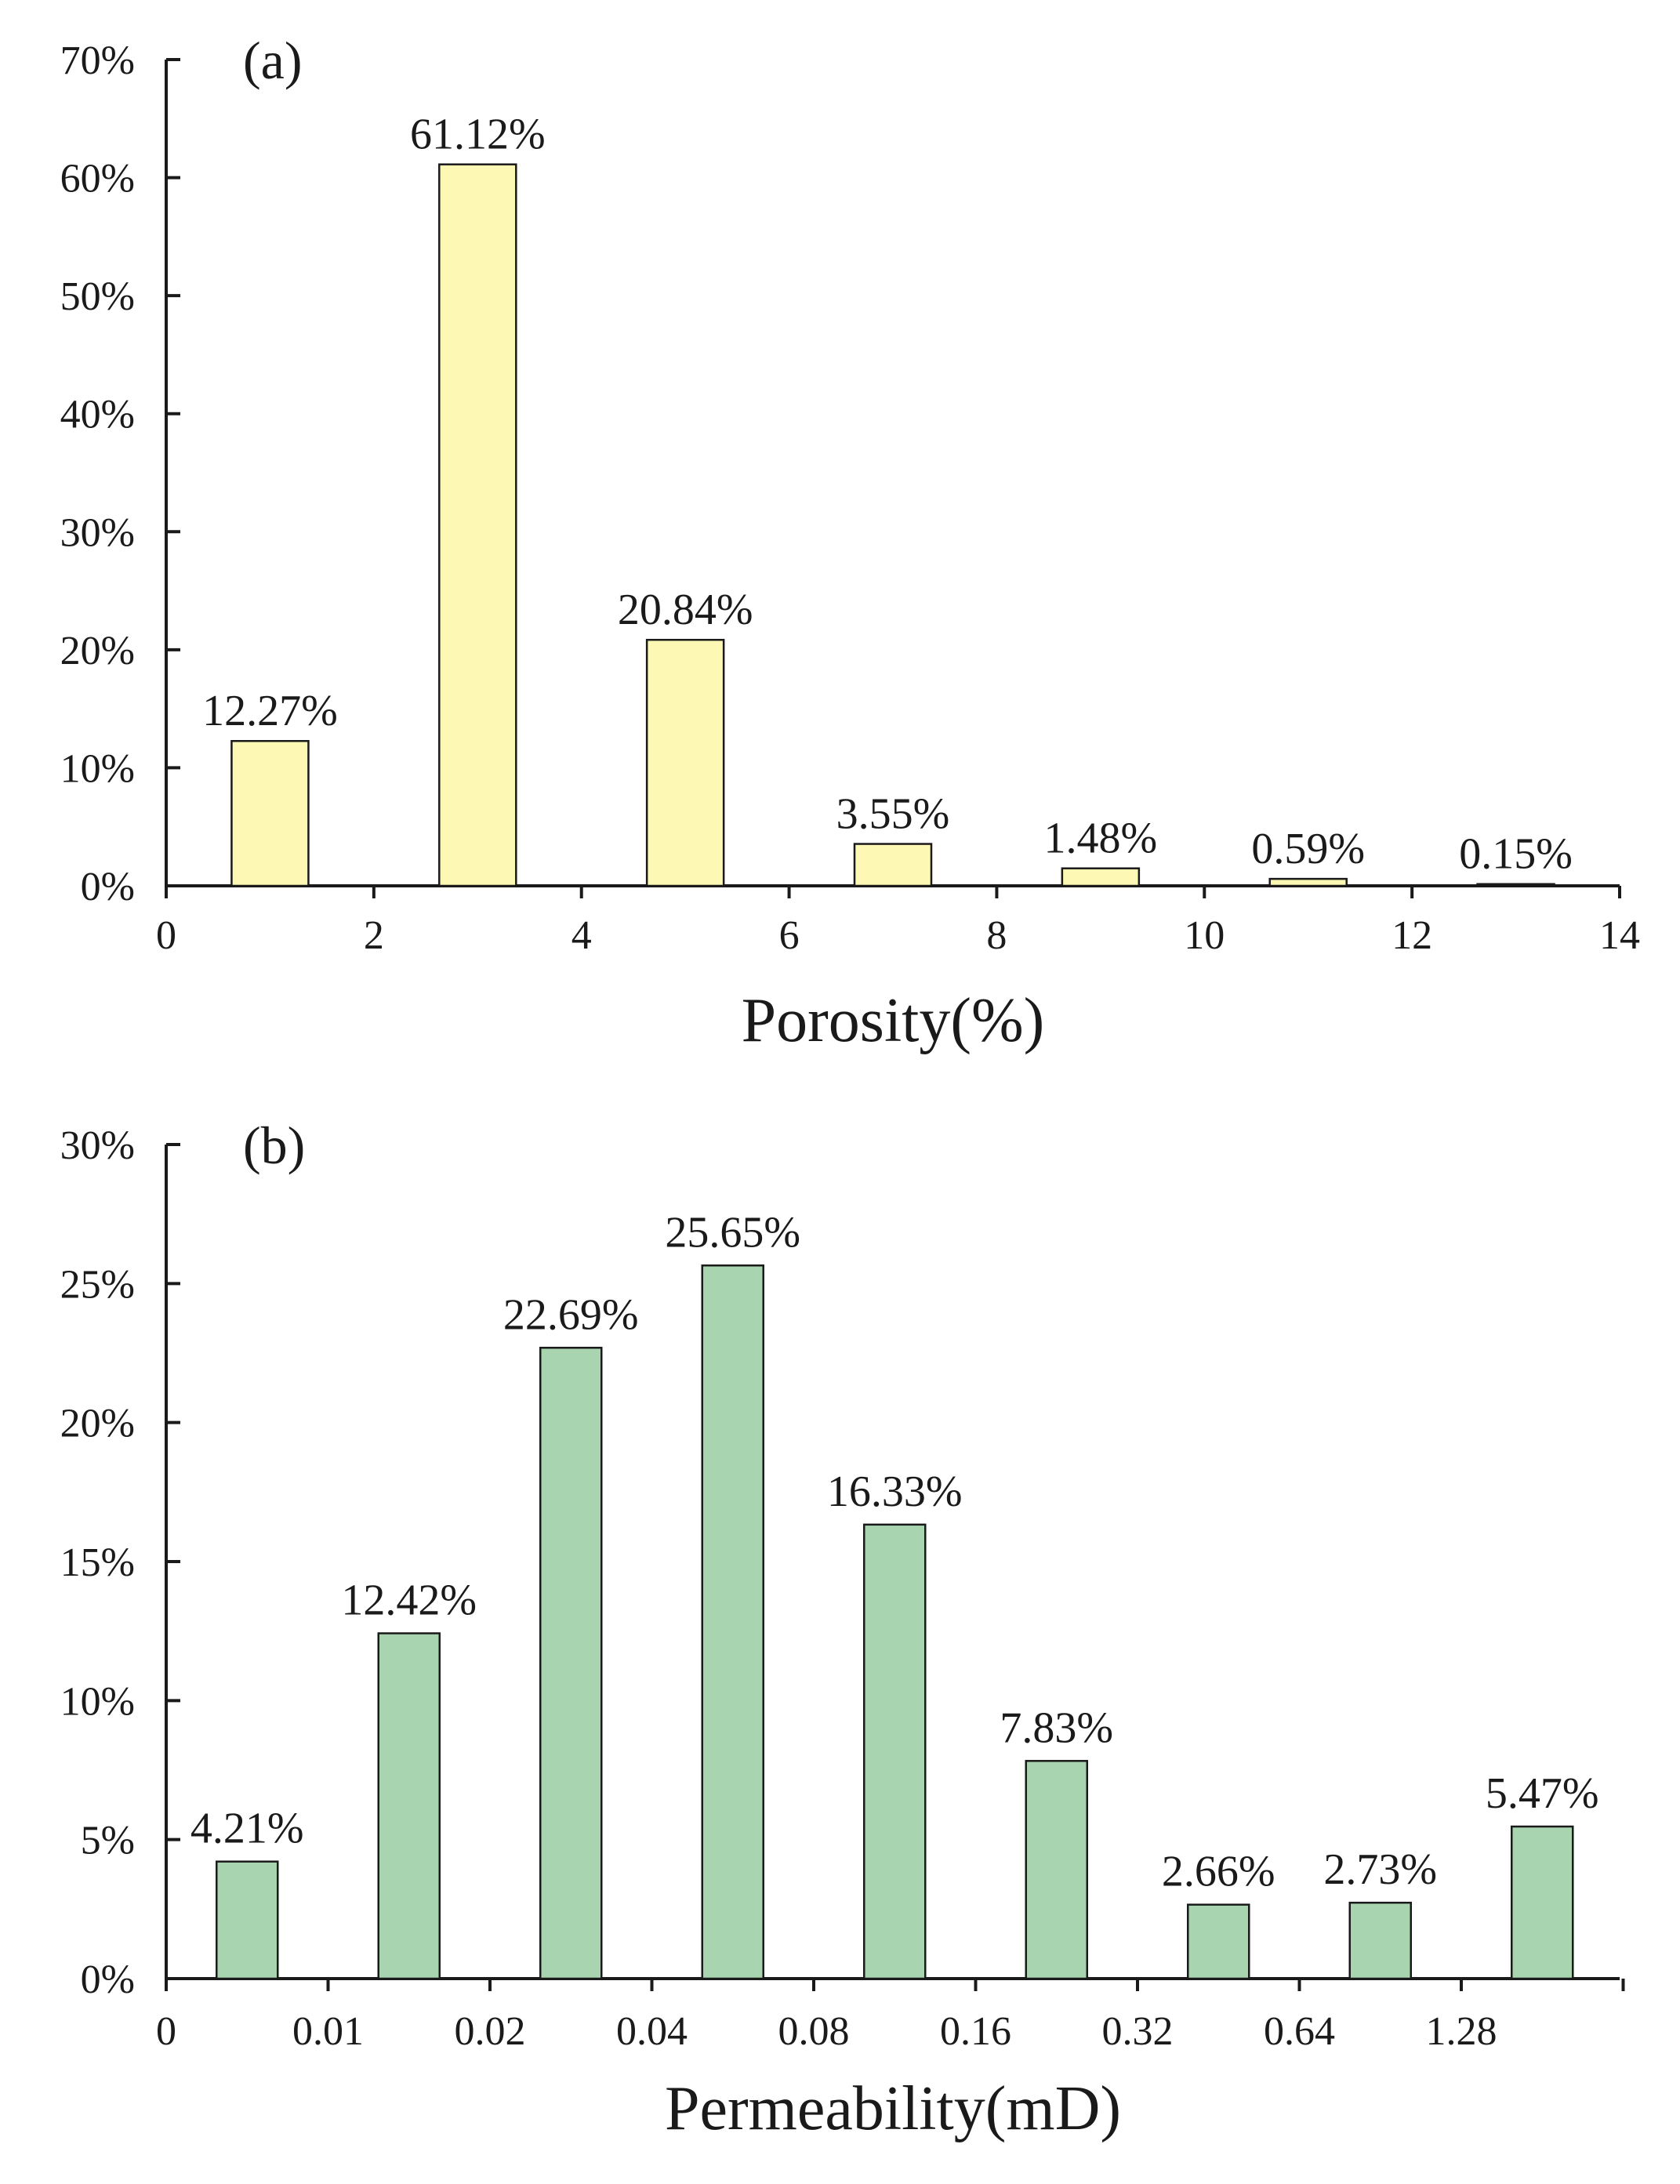 The image size is (1680, 2184). Describe the element at coordinates (571, 1314) in the screenshot. I see `data-label: 22.69%` at that location.